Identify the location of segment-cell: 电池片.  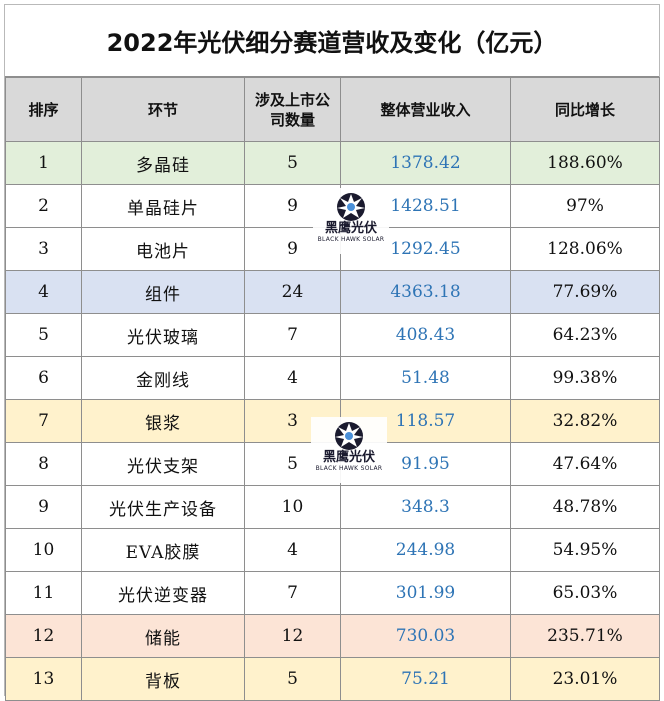
(163, 249).